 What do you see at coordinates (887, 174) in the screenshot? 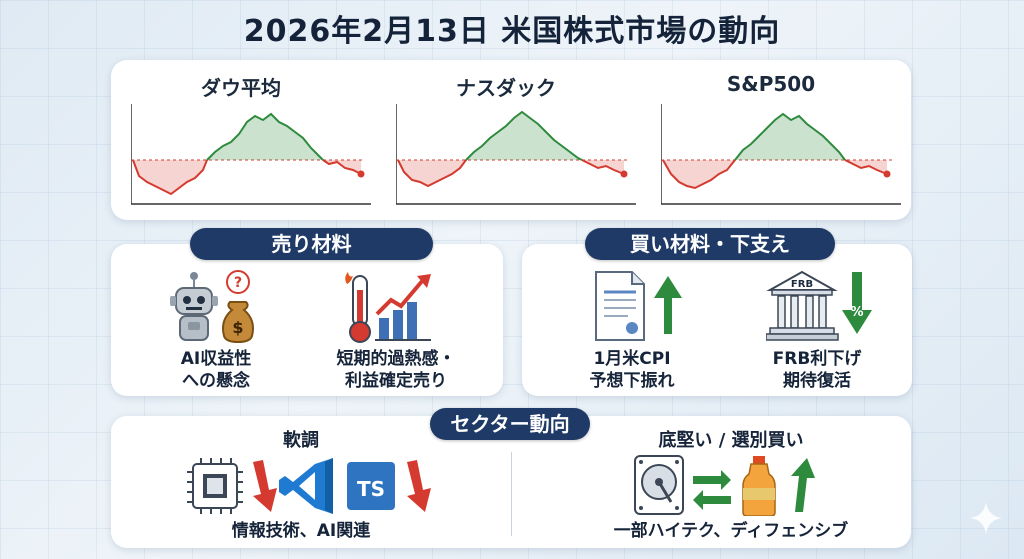
I see `sp500-end-point` at bounding box center [887, 174].